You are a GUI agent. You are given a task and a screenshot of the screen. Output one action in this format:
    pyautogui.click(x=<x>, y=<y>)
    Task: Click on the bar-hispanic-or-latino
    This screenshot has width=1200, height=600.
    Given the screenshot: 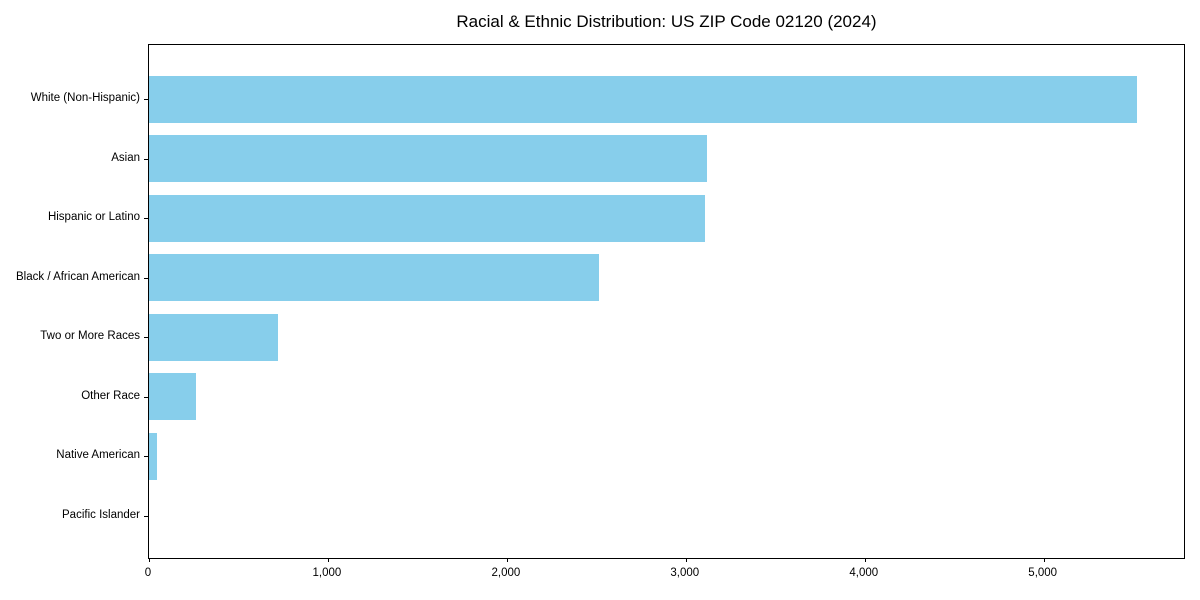 What is the action you would take?
    pyautogui.click(x=427, y=218)
    